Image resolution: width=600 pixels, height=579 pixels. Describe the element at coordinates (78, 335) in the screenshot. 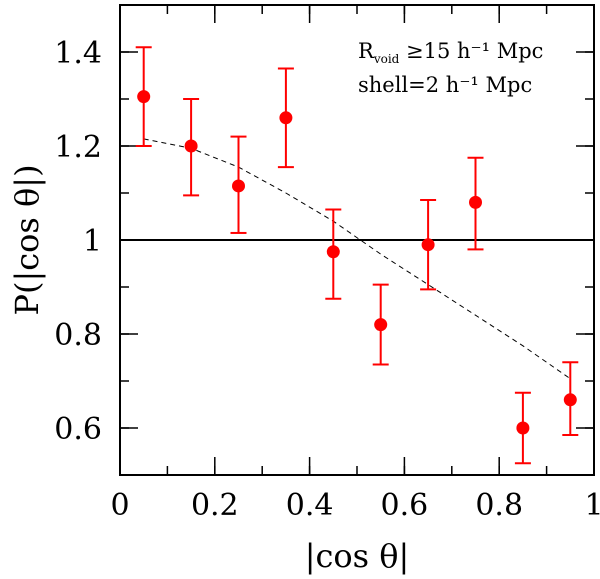

I see `y-tick-label: 0.8` at that location.